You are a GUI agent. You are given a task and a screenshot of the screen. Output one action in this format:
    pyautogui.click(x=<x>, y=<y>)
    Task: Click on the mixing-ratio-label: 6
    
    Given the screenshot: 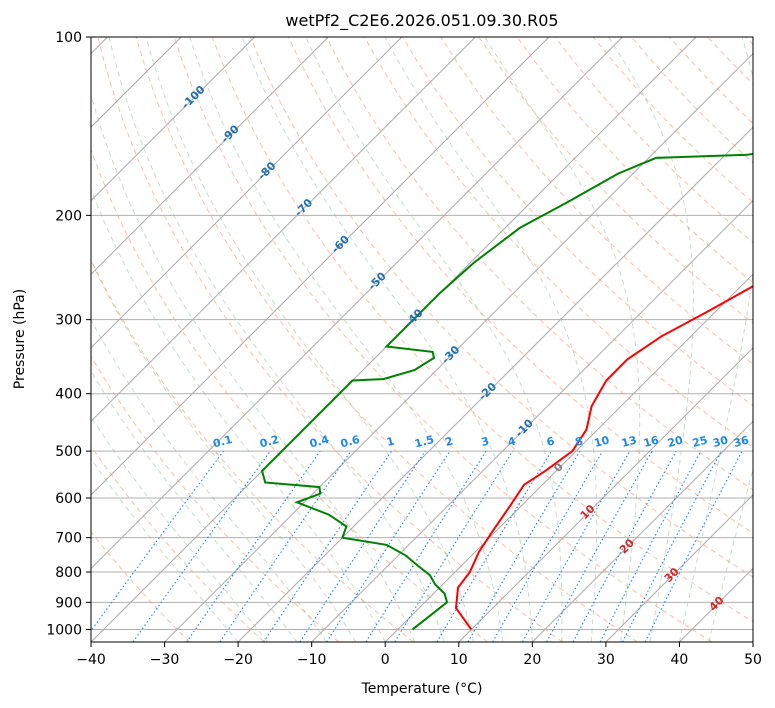 What is the action you would take?
    pyautogui.click(x=550, y=441)
    